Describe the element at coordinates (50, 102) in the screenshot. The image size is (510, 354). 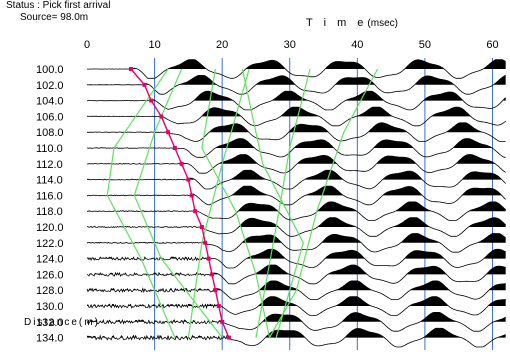
I see `distance-tick-label: 104.0` at that location.